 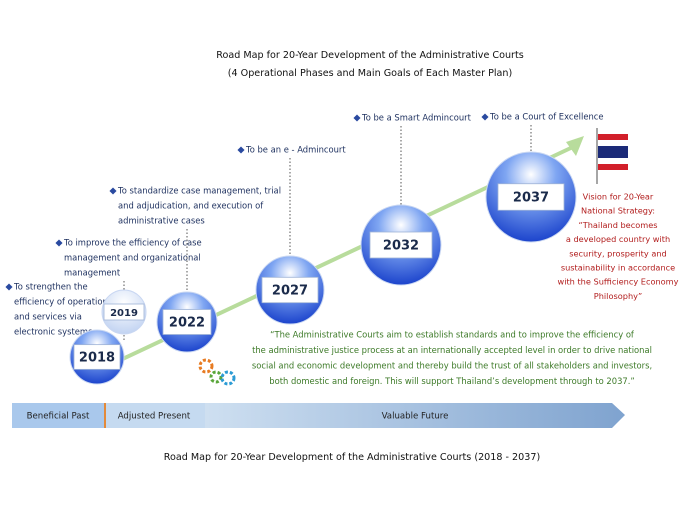 What do you see at coordinates (618, 211) in the screenshot?
I see `vision-text: National Strategy:` at bounding box center [618, 211].